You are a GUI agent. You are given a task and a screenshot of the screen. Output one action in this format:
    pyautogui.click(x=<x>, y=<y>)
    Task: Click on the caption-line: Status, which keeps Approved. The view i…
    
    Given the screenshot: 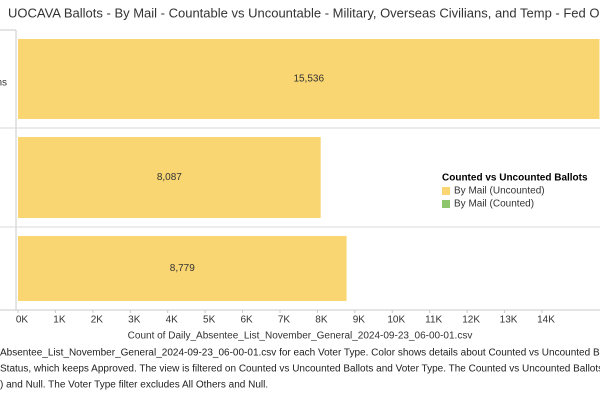 What is the action you would take?
    pyautogui.click(x=300, y=369)
    